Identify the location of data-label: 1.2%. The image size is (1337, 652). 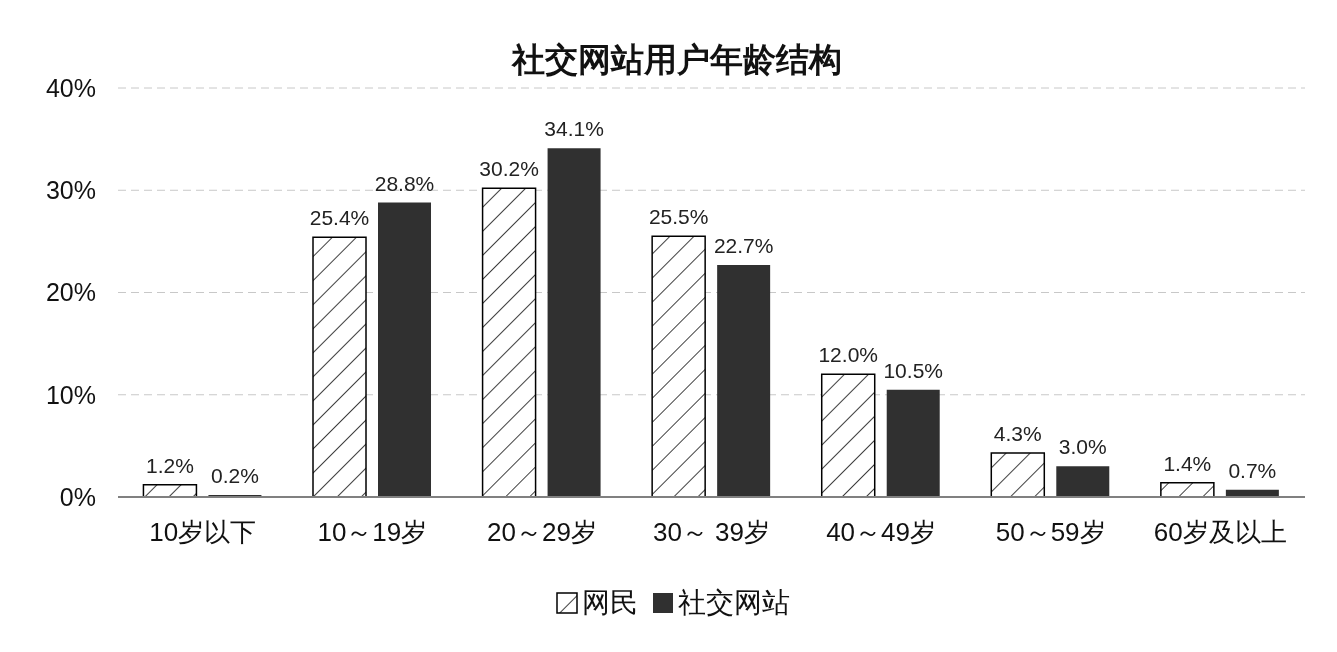
(170, 465).